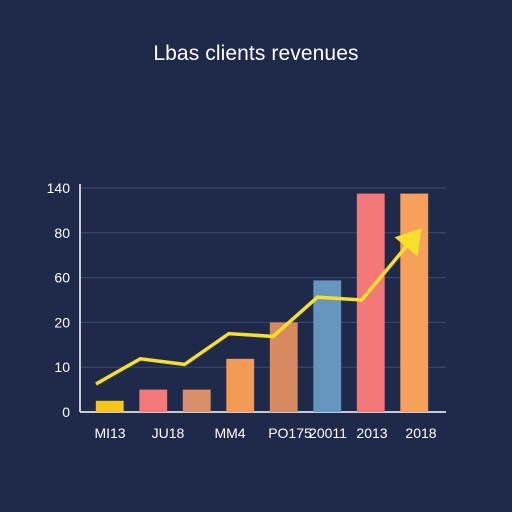 The height and width of the screenshot is (512, 512). What do you see at coordinates (328, 433) in the screenshot?
I see `x-tick-label: 20011` at bounding box center [328, 433].